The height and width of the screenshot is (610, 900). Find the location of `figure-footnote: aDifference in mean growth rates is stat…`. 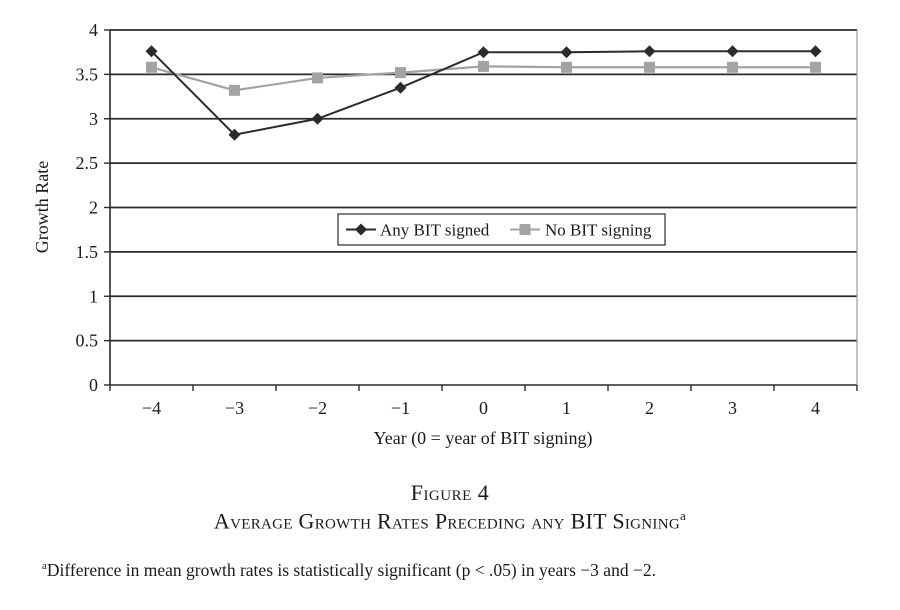

figure-footnote: aDifference in mean growth rates is stat… is located at coordinates (349, 570).